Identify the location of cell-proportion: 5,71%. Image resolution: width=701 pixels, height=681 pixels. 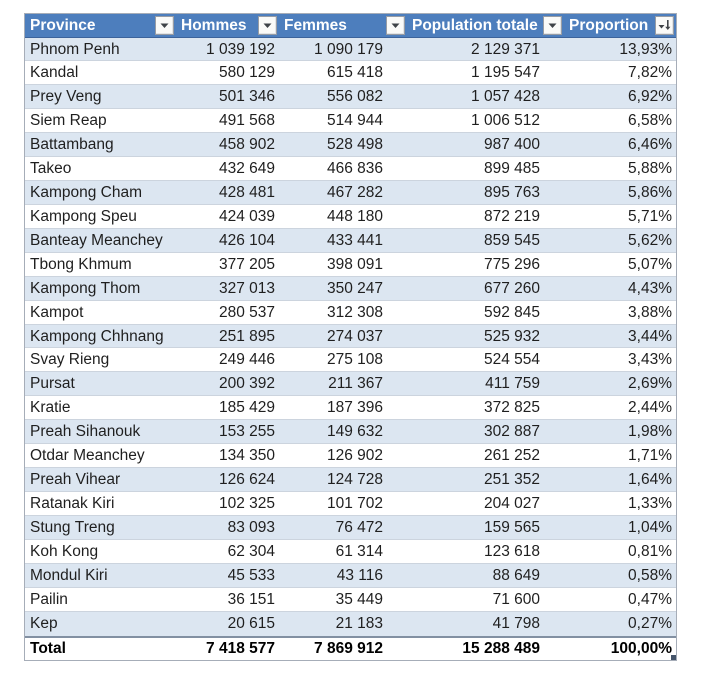
(650, 216).